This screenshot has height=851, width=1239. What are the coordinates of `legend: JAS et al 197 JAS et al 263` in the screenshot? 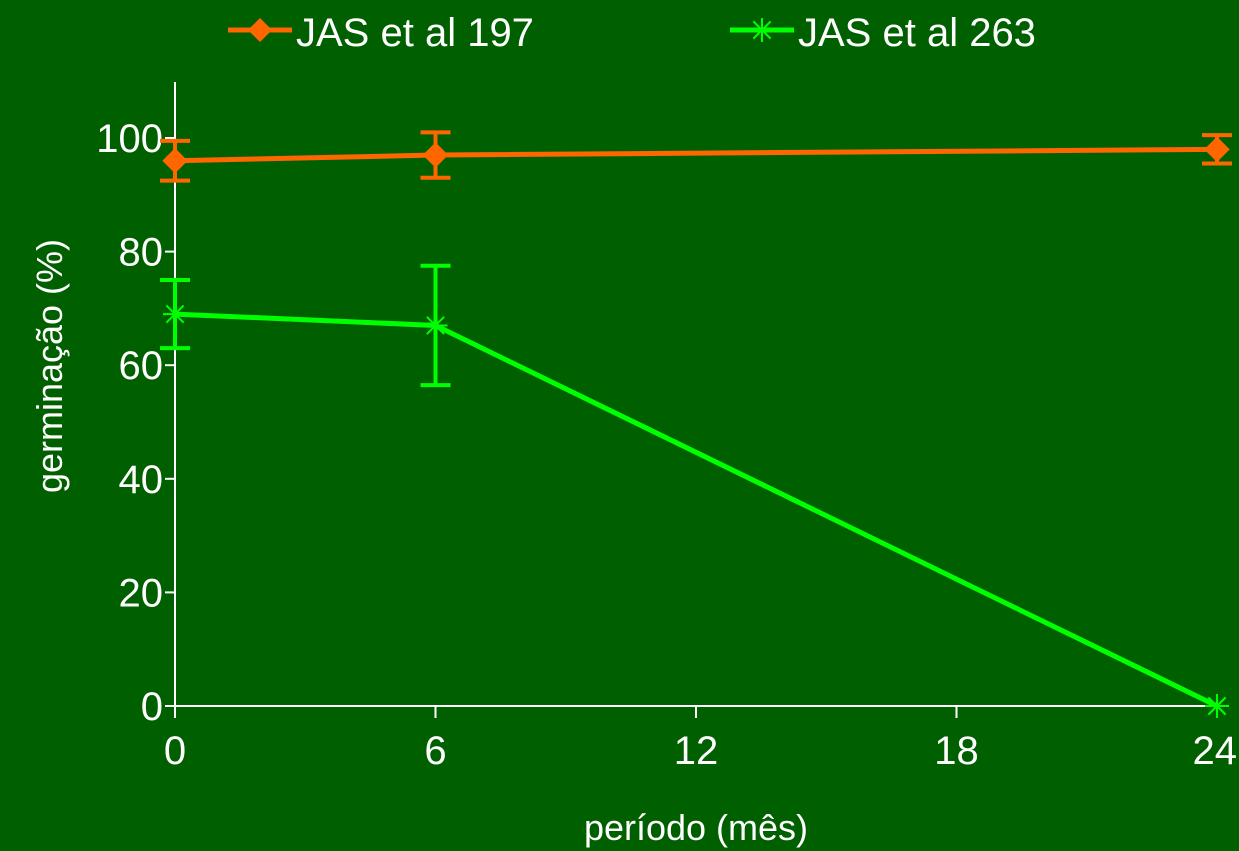 It's located at (632, 33).